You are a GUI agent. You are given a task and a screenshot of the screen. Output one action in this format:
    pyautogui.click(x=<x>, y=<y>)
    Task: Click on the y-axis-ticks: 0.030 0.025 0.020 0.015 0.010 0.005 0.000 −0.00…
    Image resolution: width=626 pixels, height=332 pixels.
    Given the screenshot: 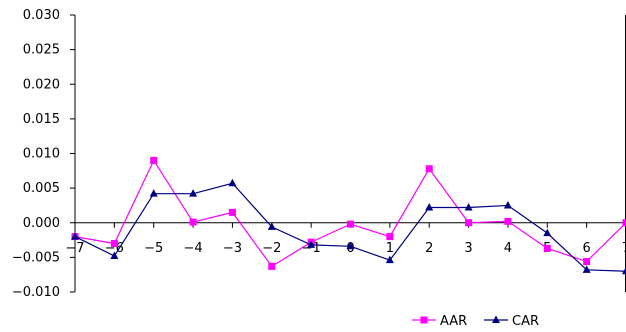 What is the action you would take?
    pyautogui.click(x=43, y=154)
    